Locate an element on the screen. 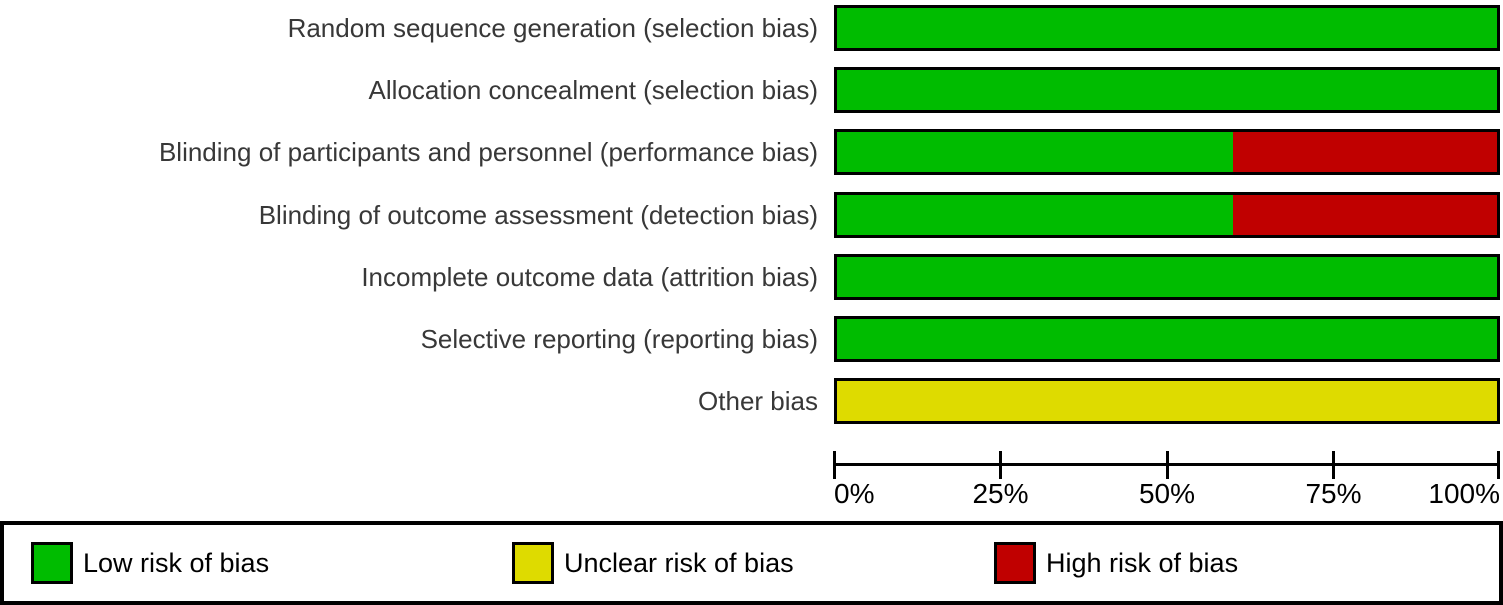  legend-swatch-unclear-risk is located at coordinates (533, 563).